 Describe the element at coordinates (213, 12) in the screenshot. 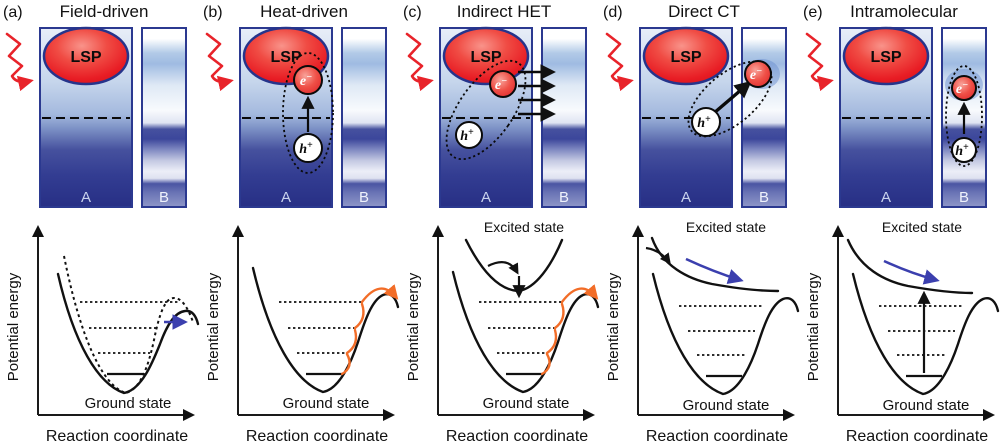

I see `panel-letter: (b)` at that location.